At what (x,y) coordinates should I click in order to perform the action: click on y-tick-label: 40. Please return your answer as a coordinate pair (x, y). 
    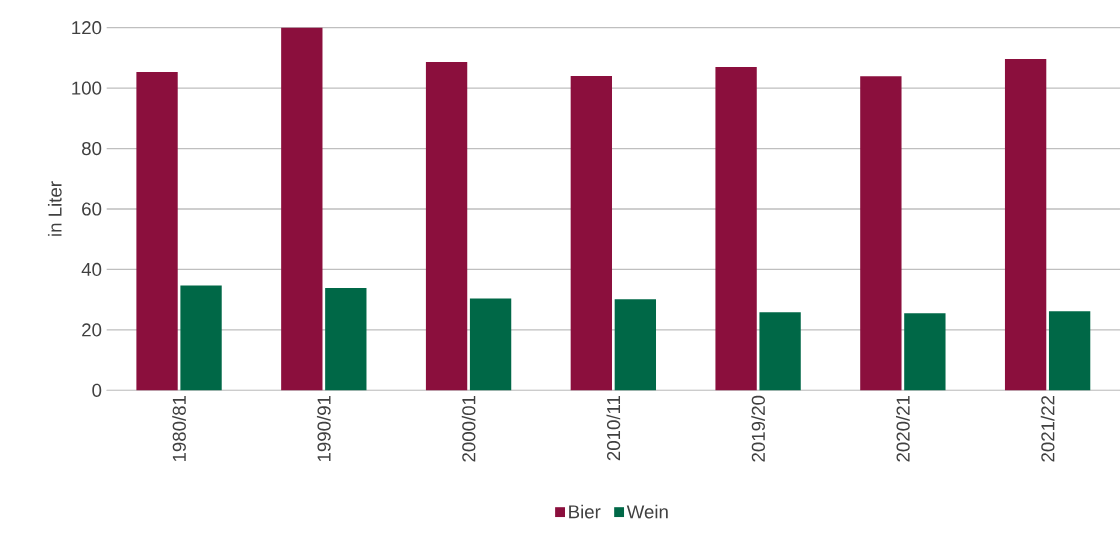
    Looking at the image, I should click on (91, 269).